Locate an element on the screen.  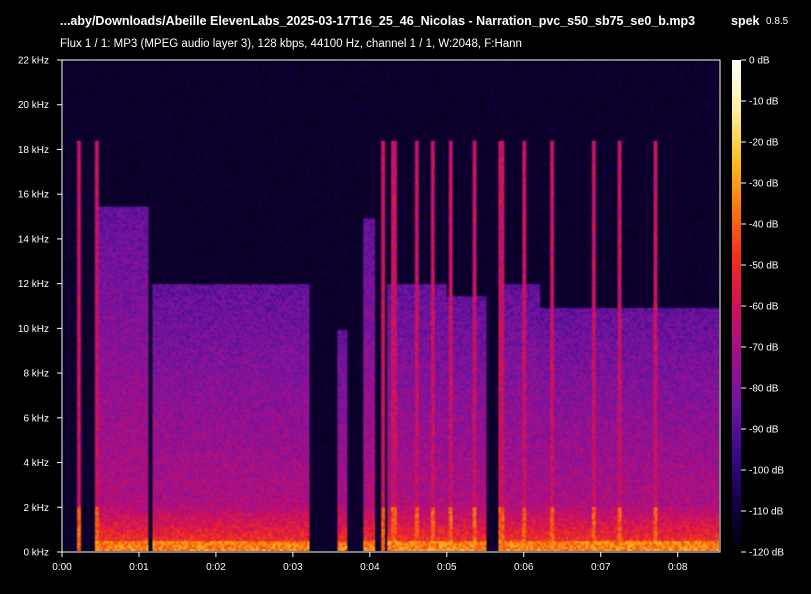
colorbar-tick-label: -90 dB is located at coordinates (764, 430).